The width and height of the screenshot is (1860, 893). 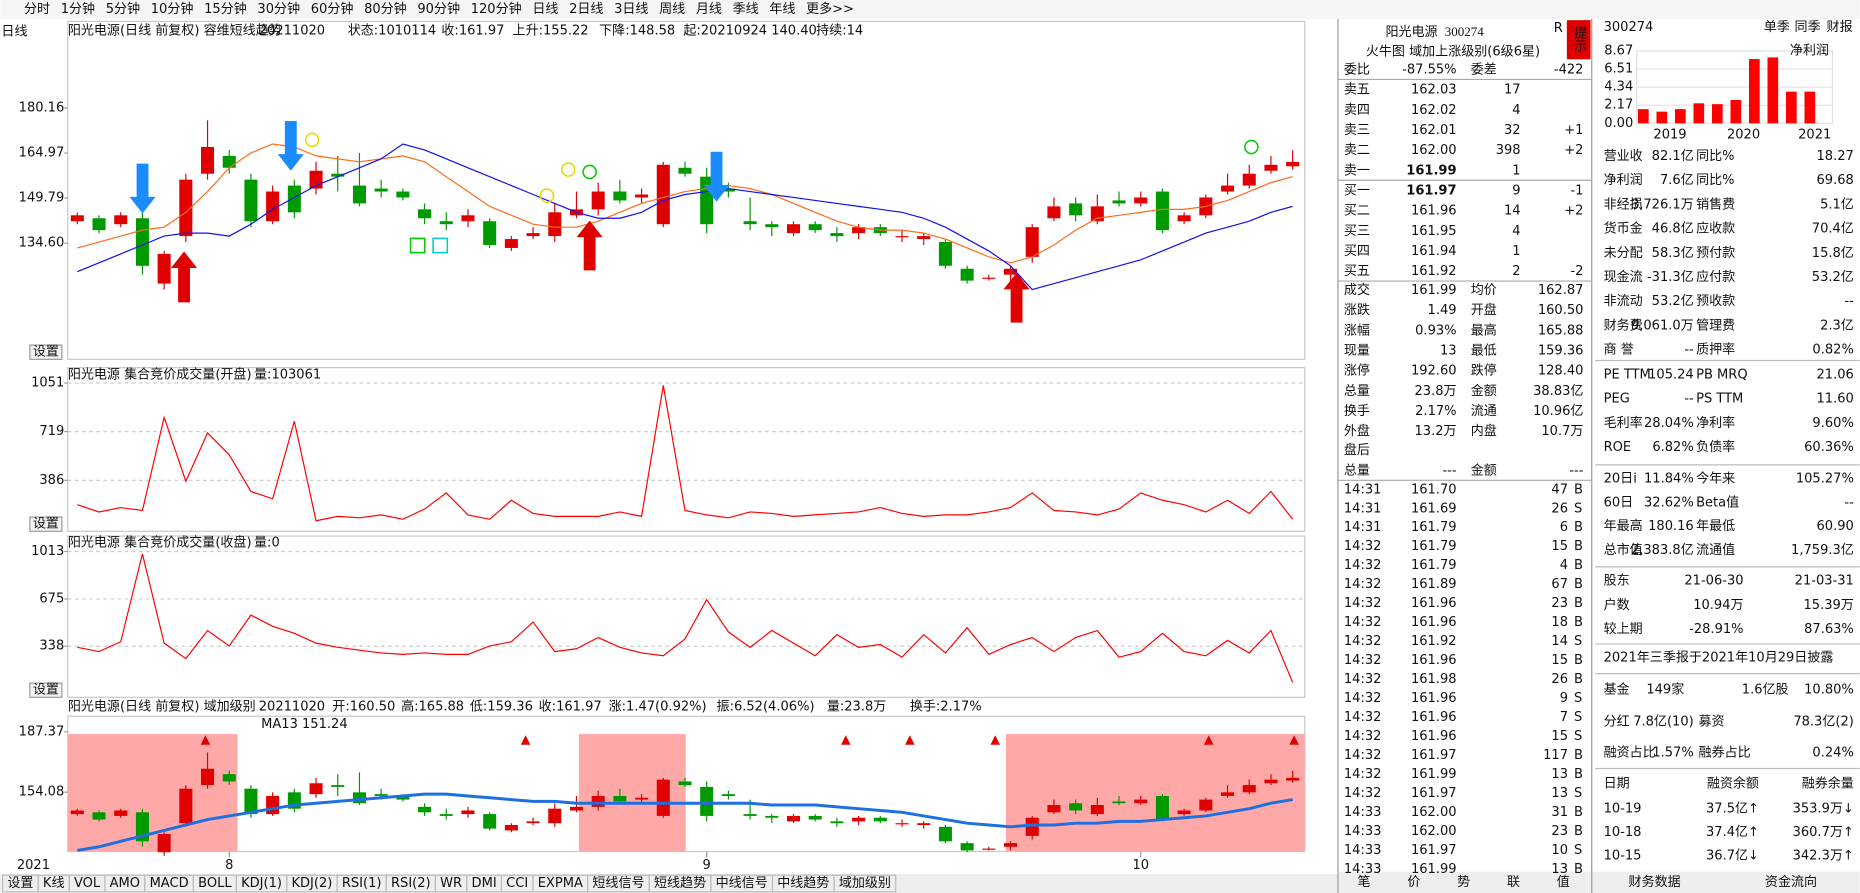 What do you see at coordinates (172, 9) in the screenshot?
I see `period-tab: 10分钟` at bounding box center [172, 9].